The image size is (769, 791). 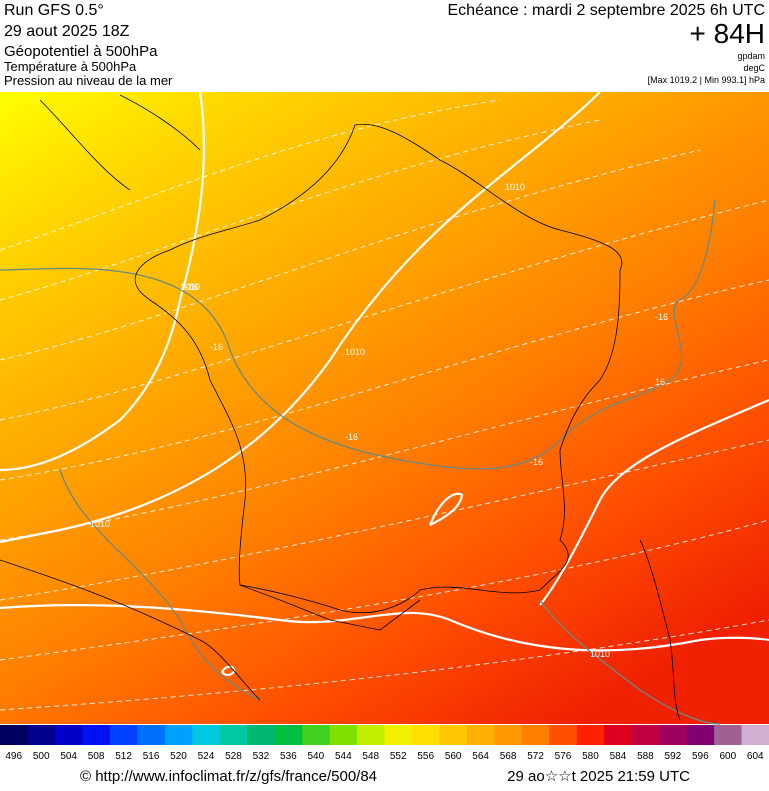 I want to click on colorbar-label: 528, so click(x=233, y=756).